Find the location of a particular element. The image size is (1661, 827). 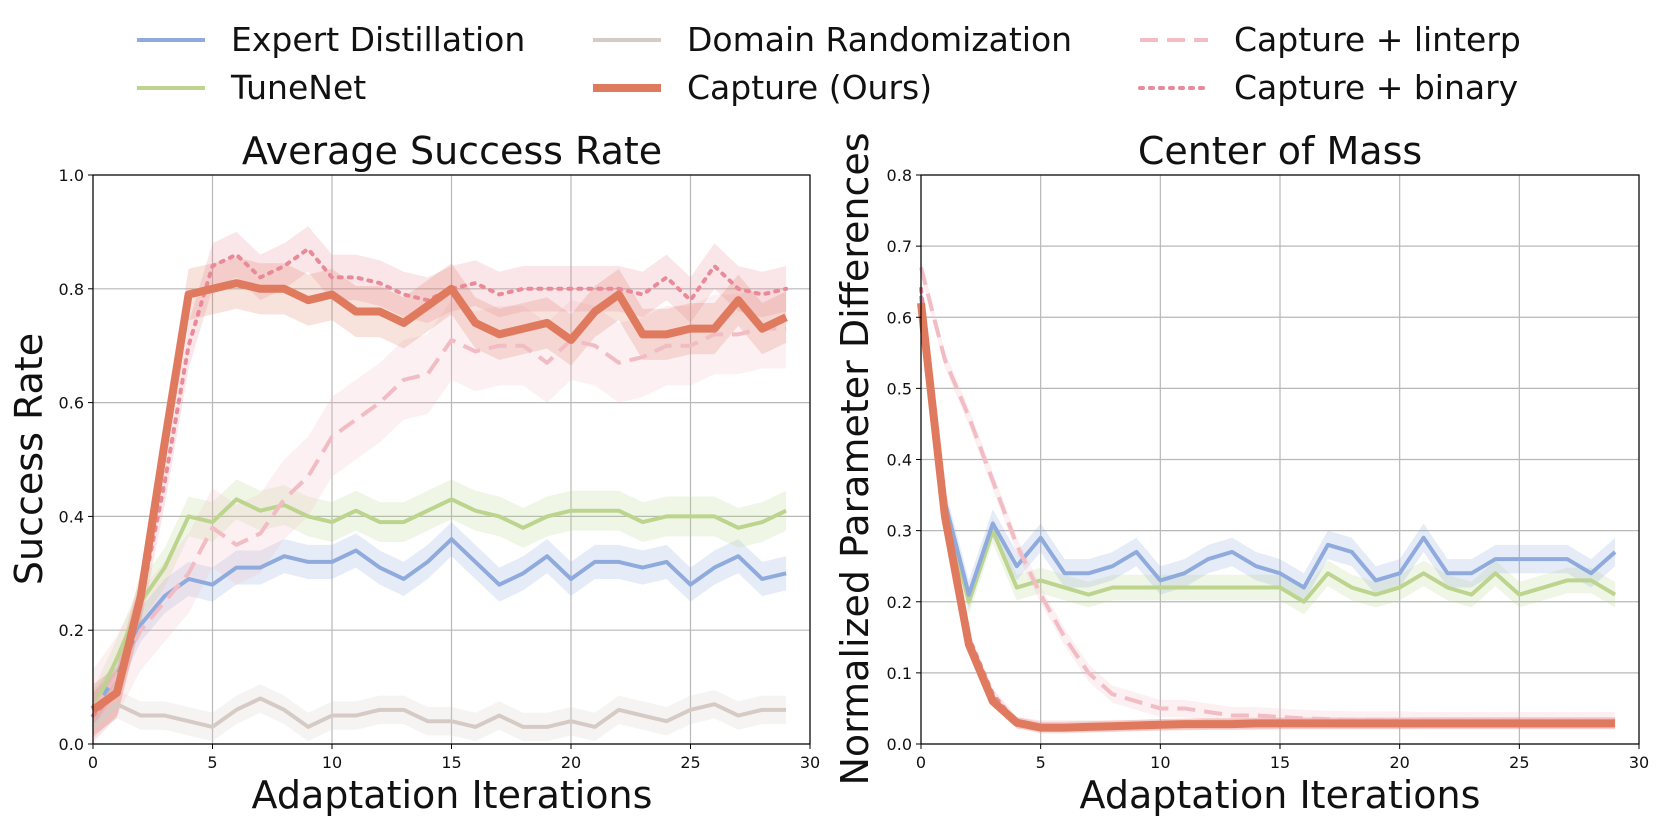

y-tick-label: 1.0 is located at coordinates (71, 175).